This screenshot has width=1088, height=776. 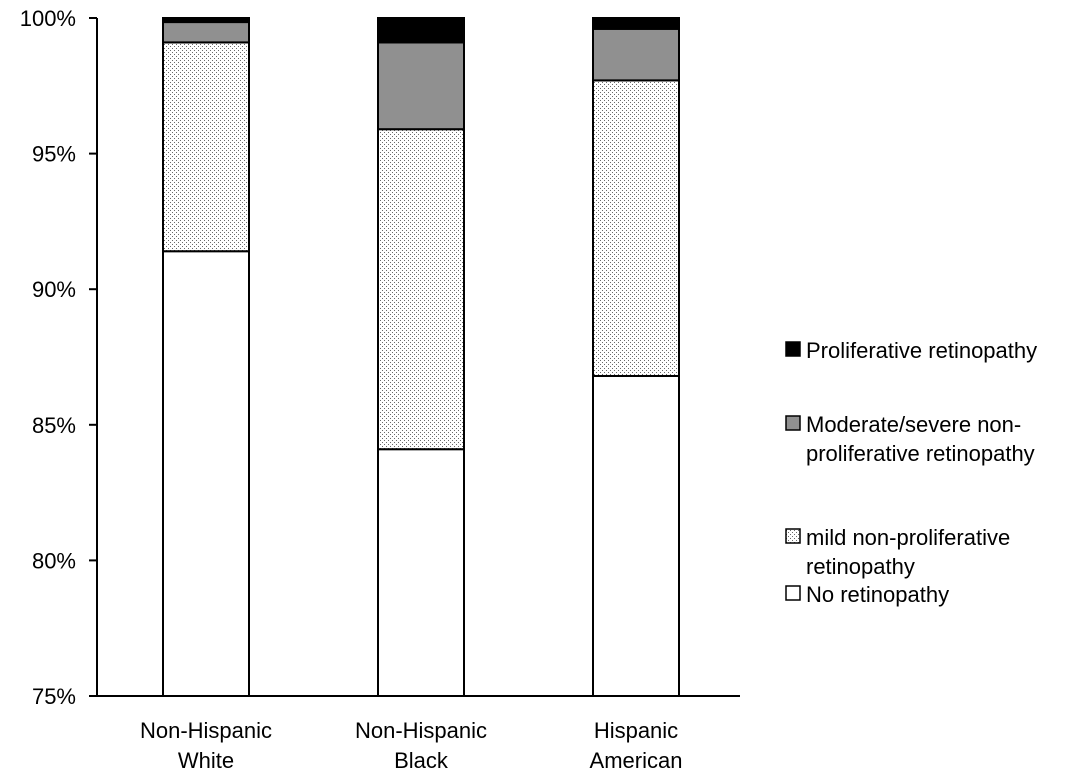 What do you see at coordinates (54, 154) in the screenshot?
I see `y-tick-label: 95%` at bounding box center [54, 154].